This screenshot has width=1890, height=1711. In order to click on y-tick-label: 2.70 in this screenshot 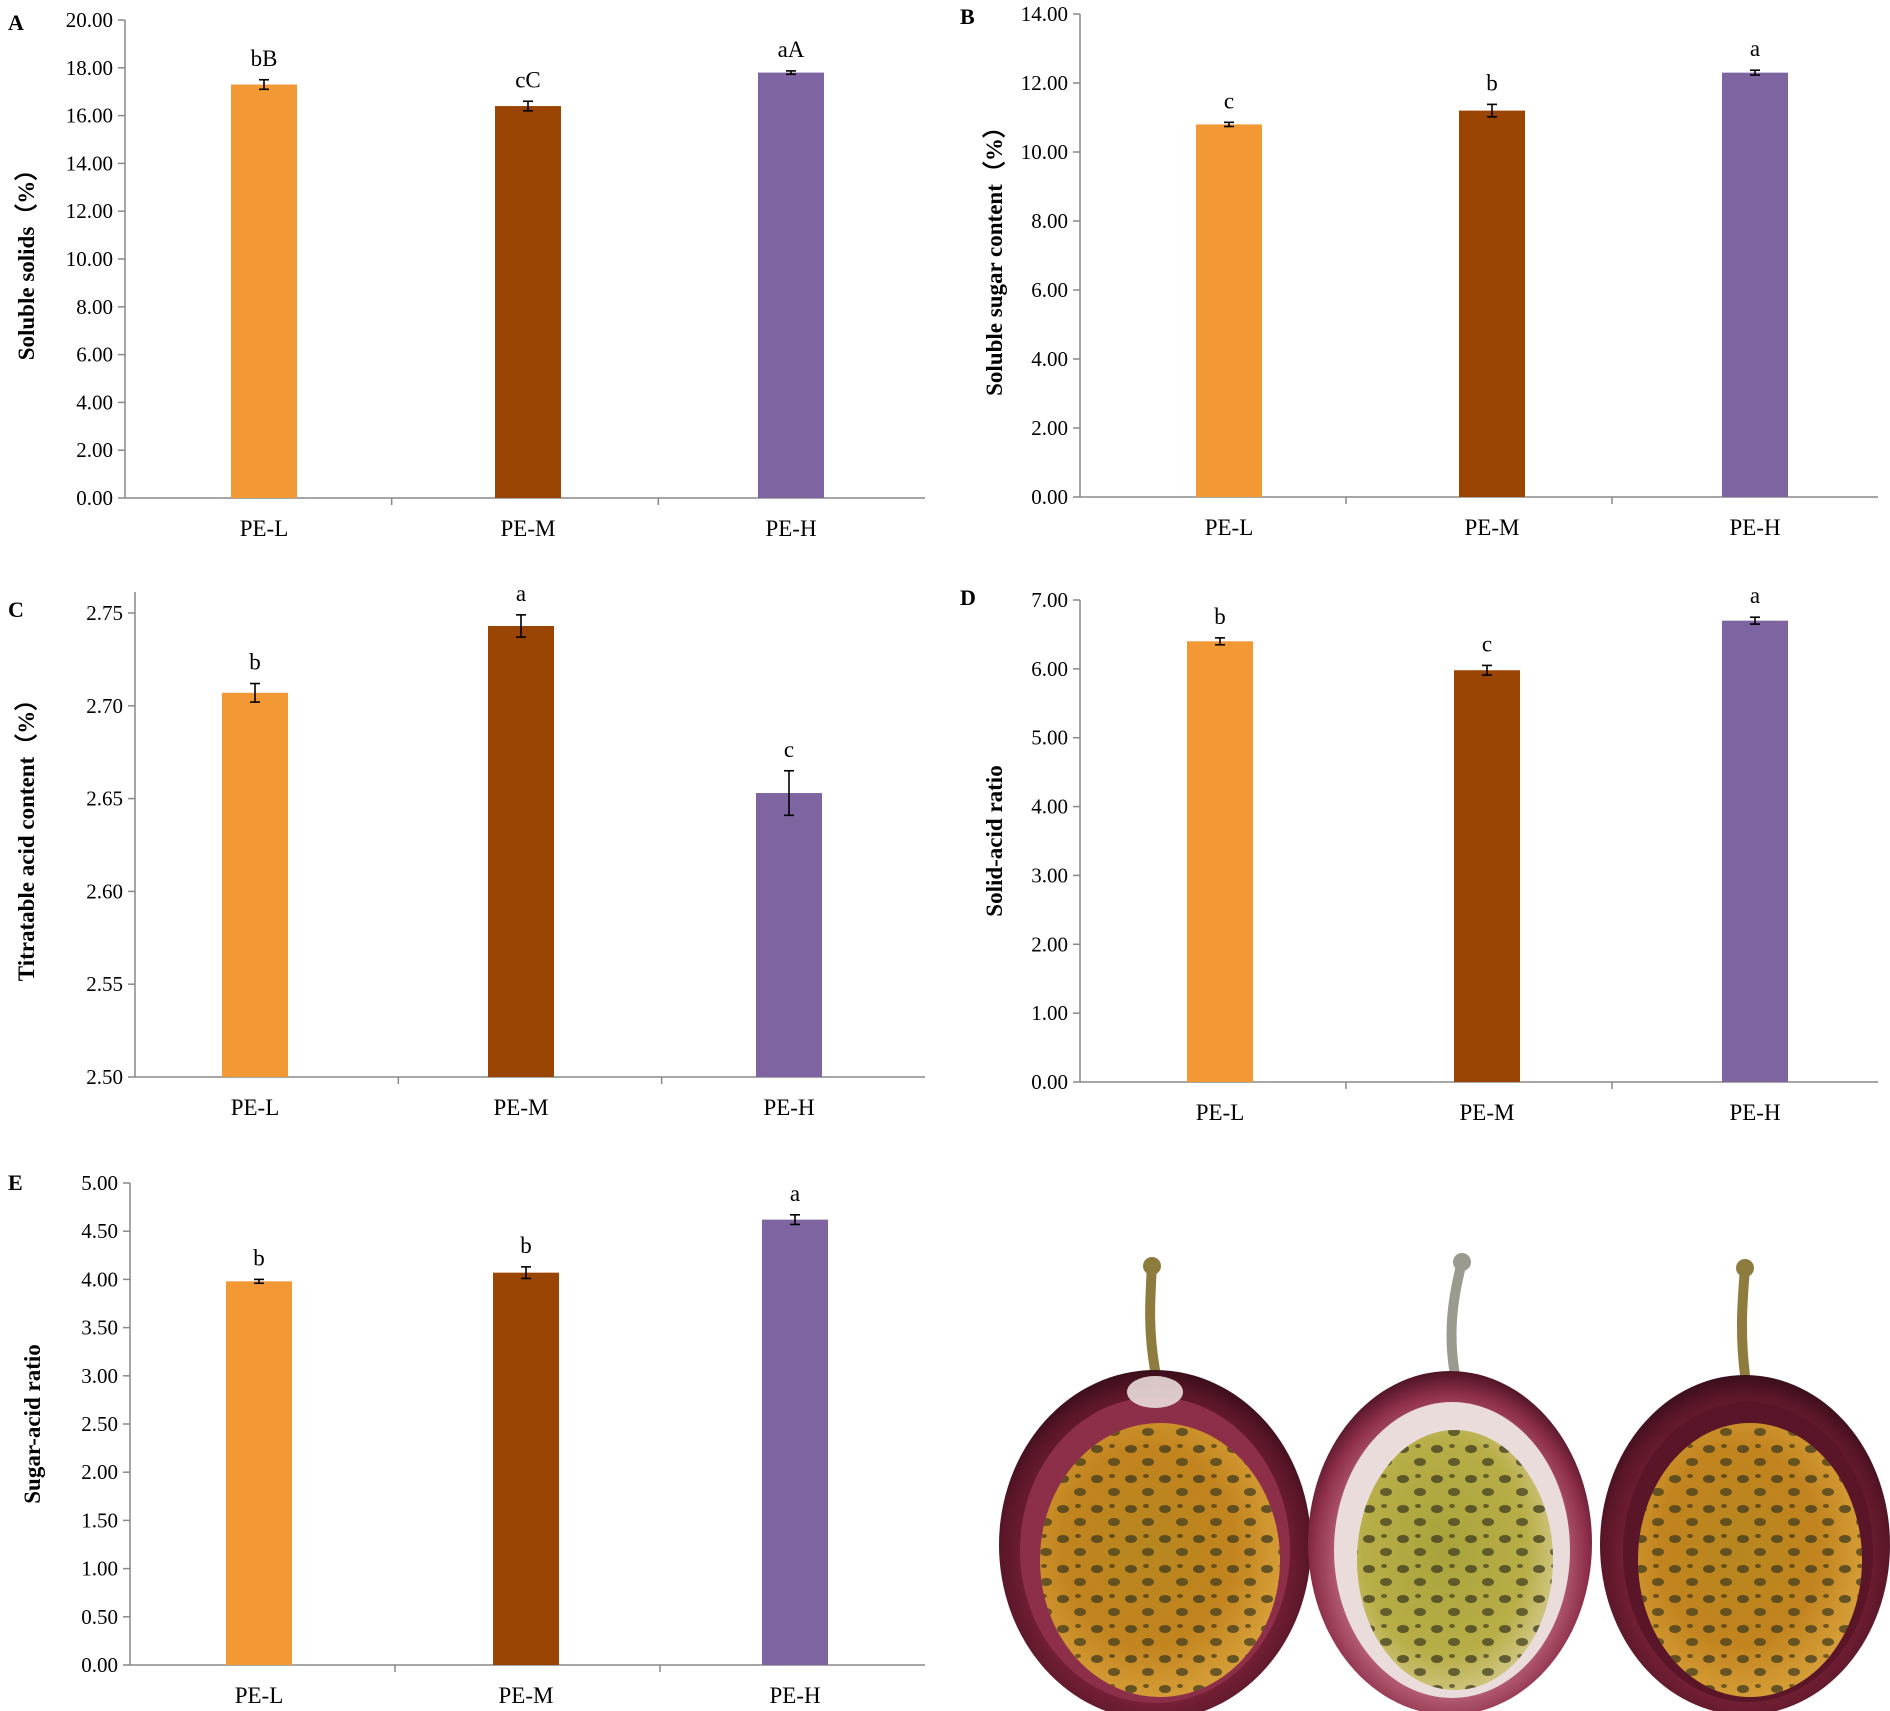, I will do `click(104, 706)`.